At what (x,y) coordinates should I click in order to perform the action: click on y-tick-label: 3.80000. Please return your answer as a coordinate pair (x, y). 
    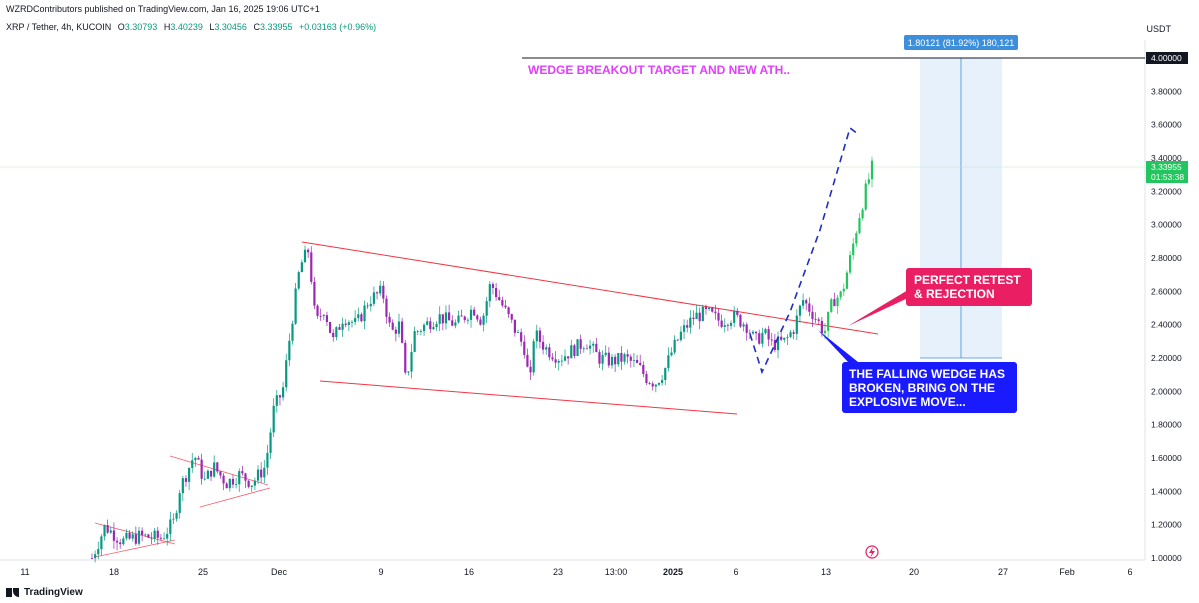
    Looking at the image, I should click on (1166, 91).